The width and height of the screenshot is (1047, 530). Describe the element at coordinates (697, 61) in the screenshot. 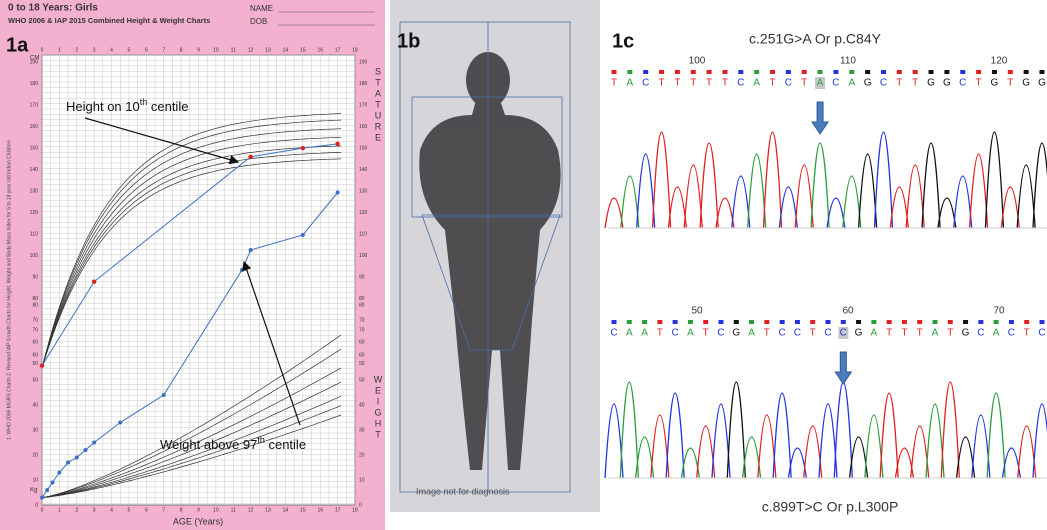

I see `position-label: 100` at that location.